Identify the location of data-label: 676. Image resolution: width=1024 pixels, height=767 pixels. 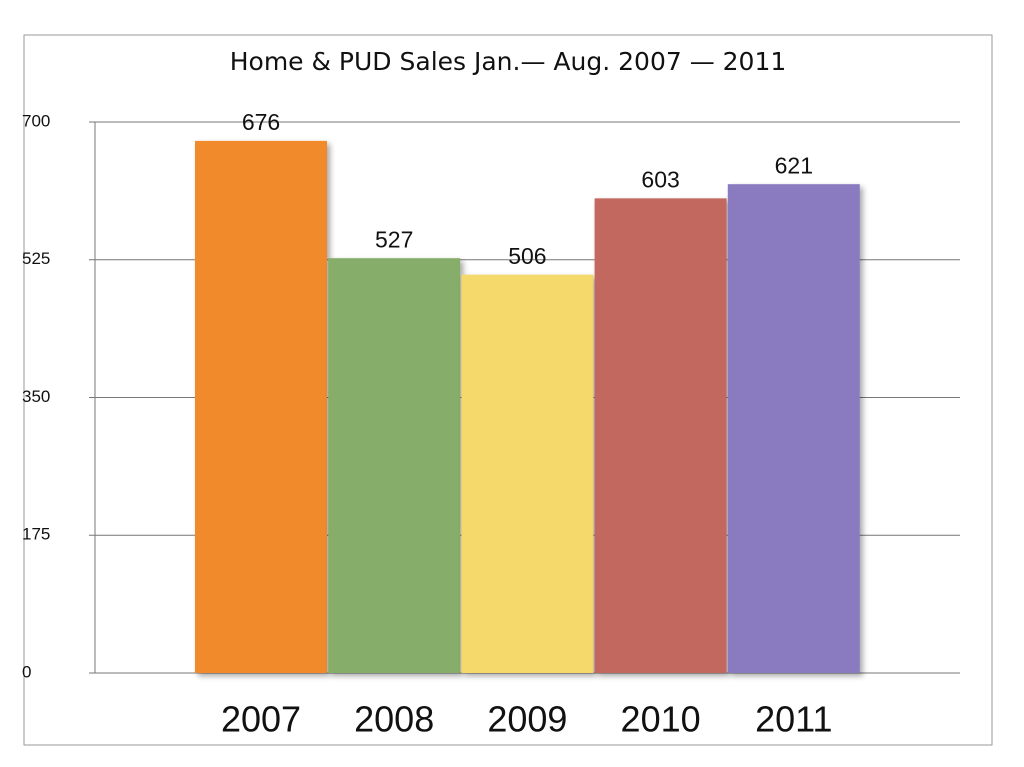
(261, 122).